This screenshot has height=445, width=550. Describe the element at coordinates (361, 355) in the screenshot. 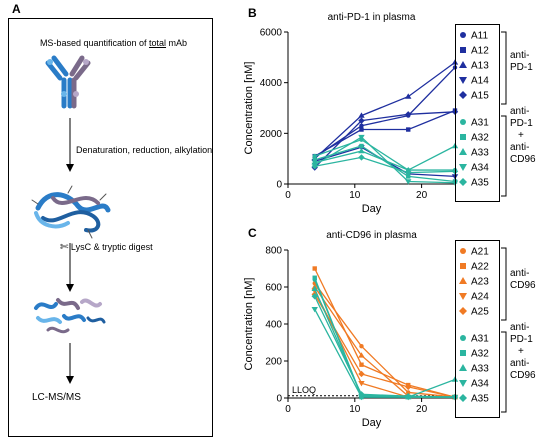

I see `point-A23` at that location.